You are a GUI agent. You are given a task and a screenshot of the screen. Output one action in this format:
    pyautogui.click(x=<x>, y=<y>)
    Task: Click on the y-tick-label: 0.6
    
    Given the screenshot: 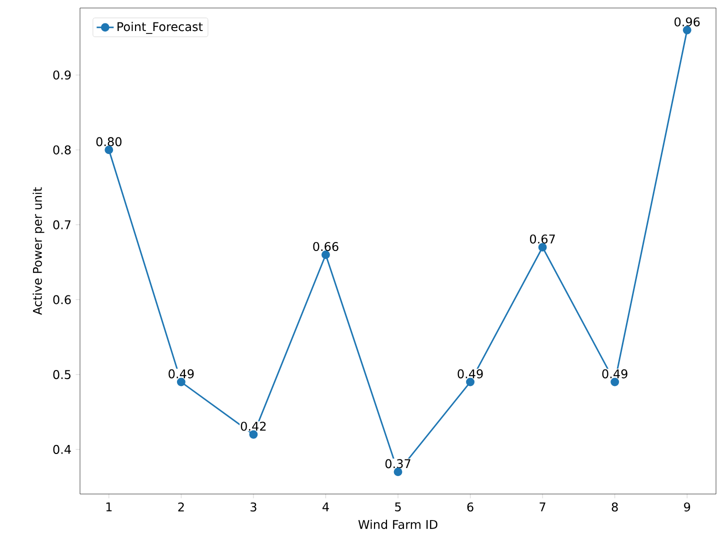 What is the action you would take?
    pyautogui.click(x=62, y=299)
    